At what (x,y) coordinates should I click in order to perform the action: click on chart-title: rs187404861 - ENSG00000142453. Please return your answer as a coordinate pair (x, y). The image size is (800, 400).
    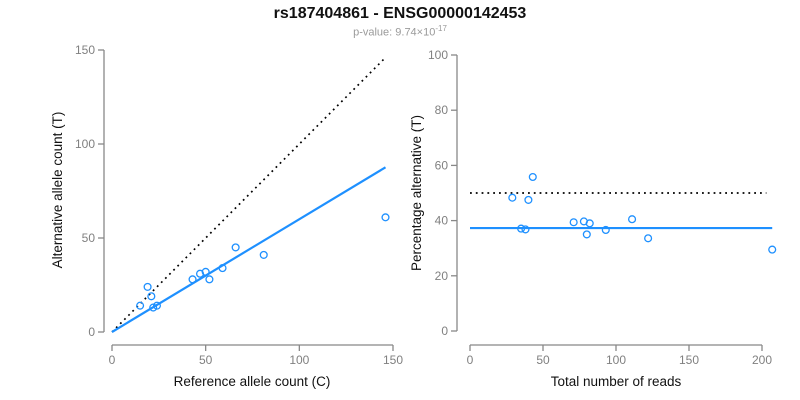
    Looking at the image, I should click on (400, 13).